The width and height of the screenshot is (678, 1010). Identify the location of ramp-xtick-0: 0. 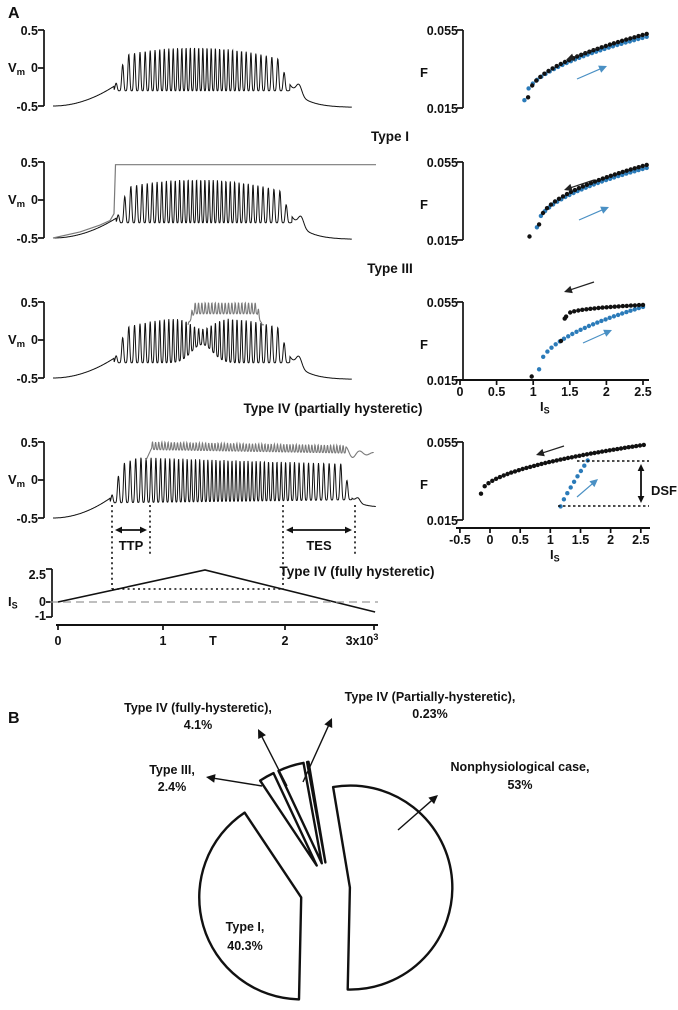
(58, 641).